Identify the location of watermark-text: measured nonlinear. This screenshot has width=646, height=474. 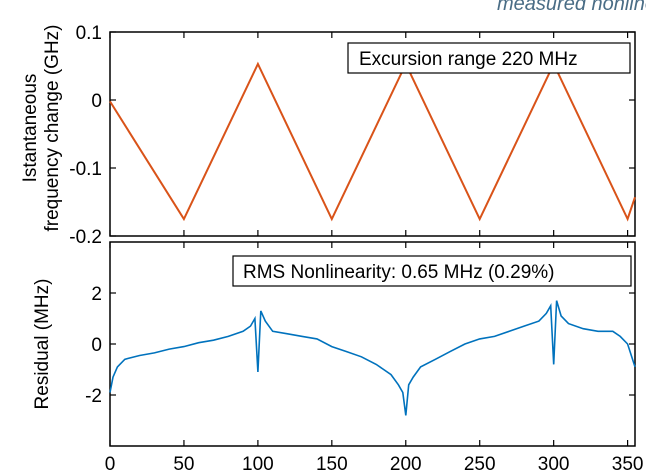
(571, 7).